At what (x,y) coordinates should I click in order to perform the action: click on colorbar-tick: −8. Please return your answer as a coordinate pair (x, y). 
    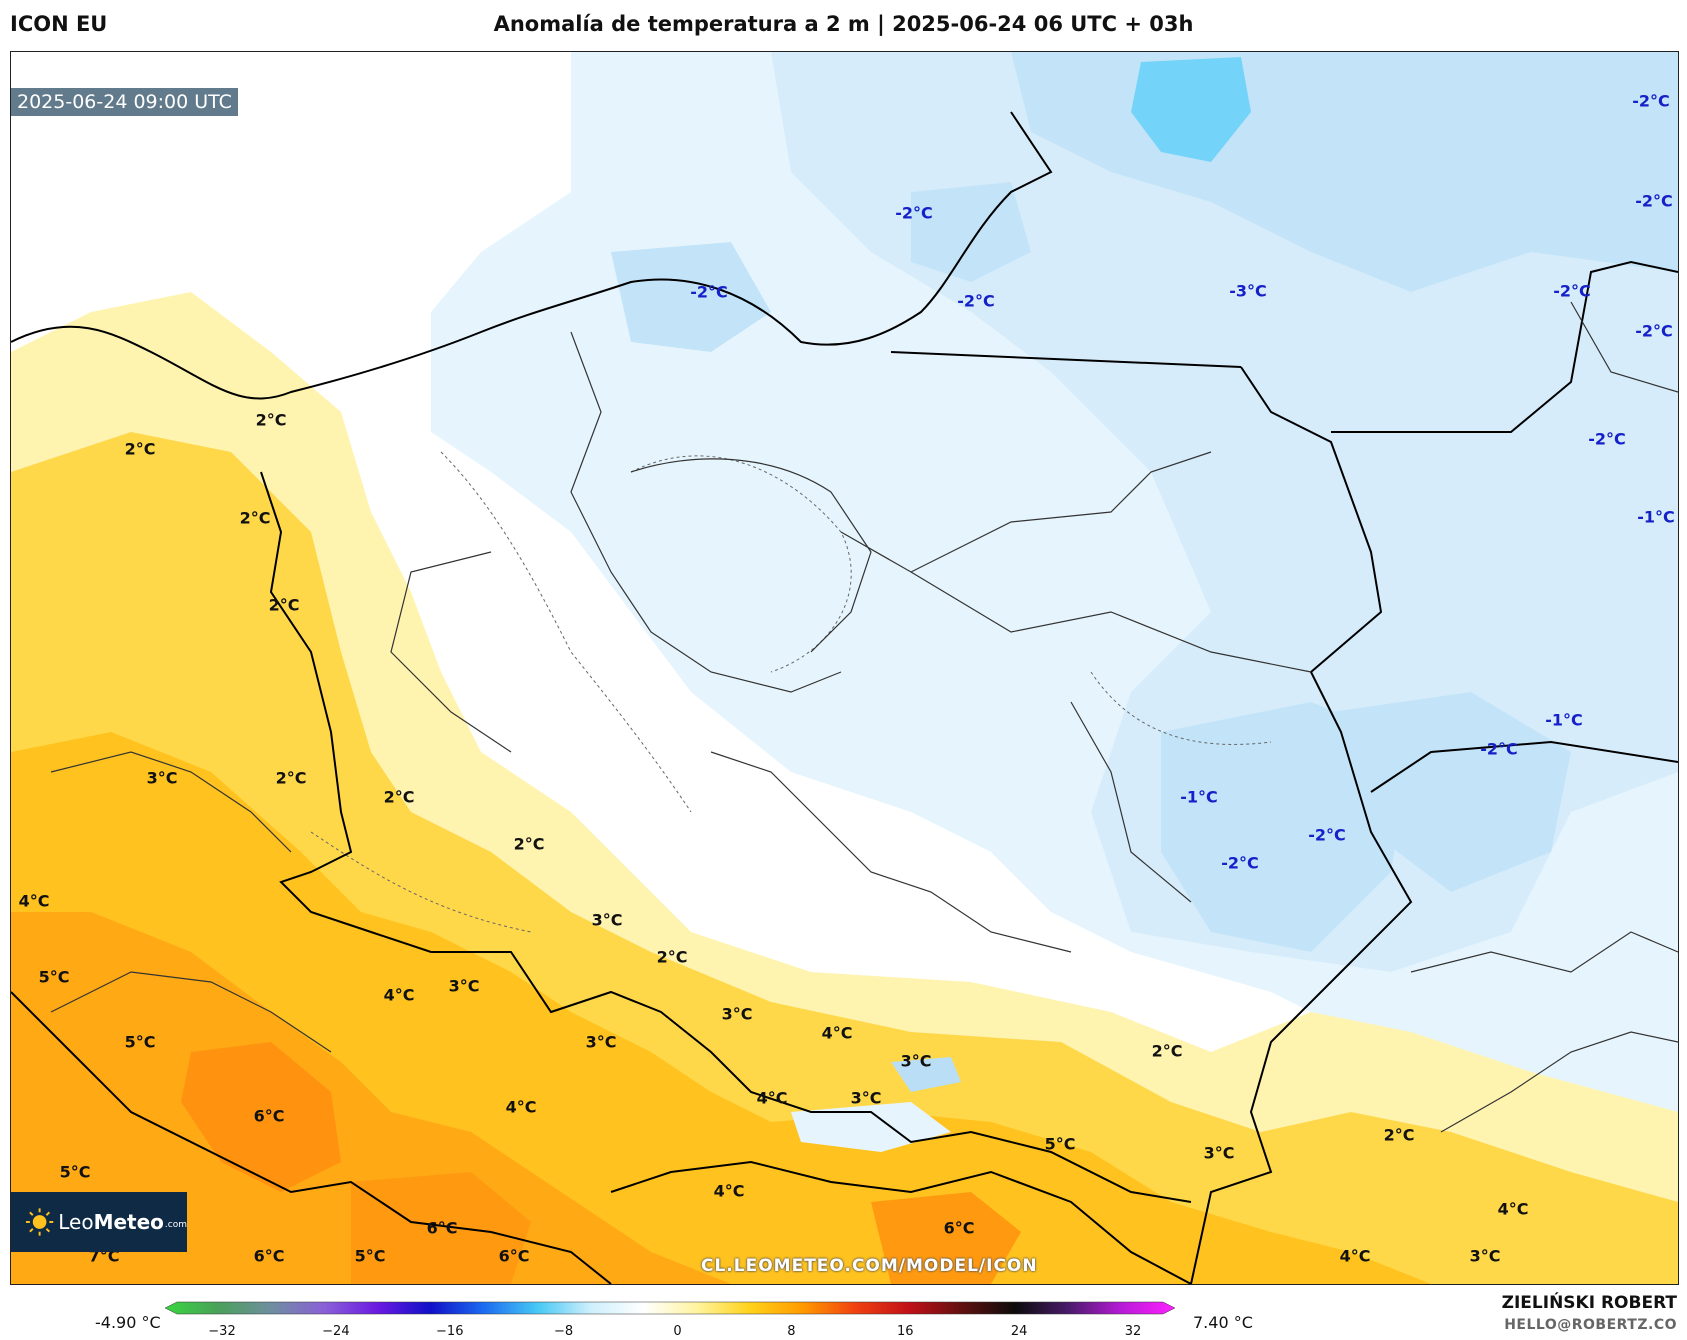
    Looking at the image, I should click on (564, 1331).